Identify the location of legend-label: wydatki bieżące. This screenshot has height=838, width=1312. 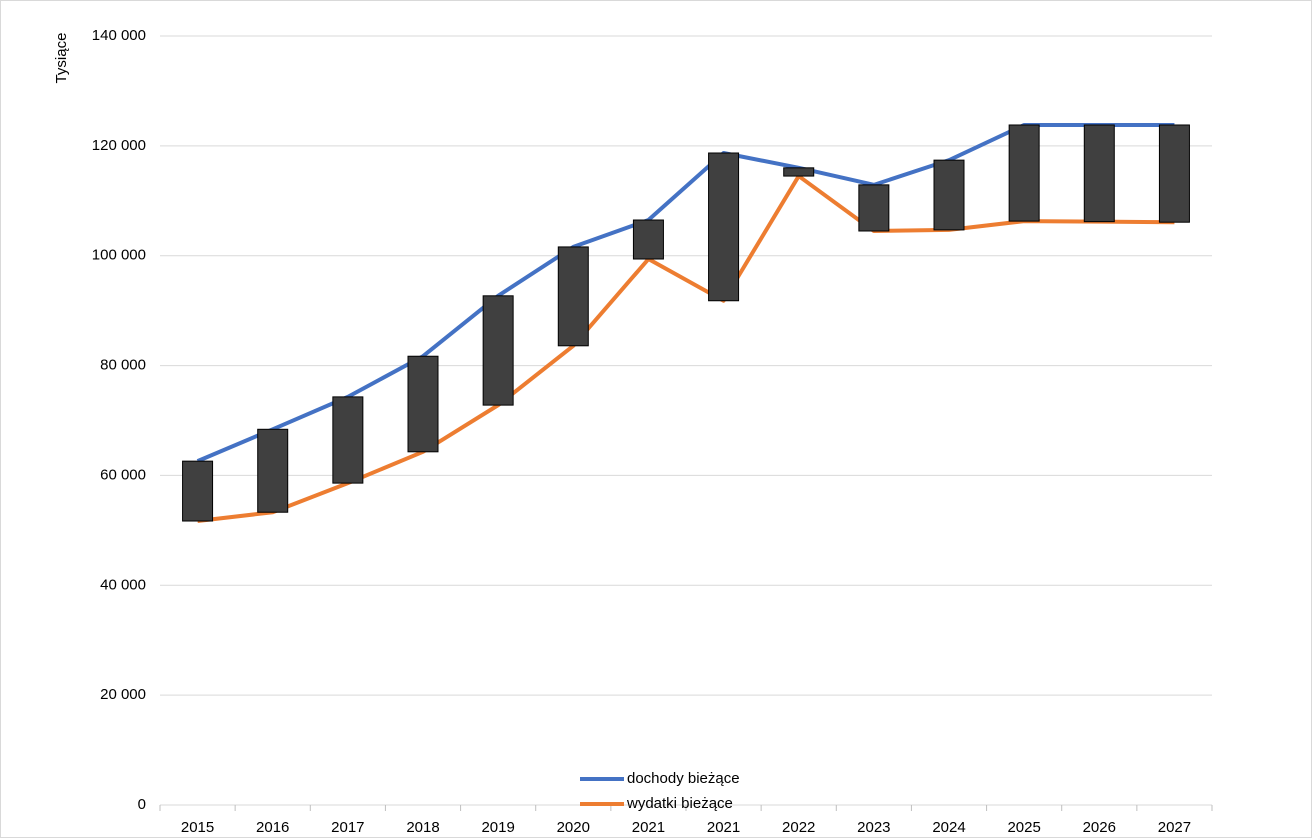
(679, 803).